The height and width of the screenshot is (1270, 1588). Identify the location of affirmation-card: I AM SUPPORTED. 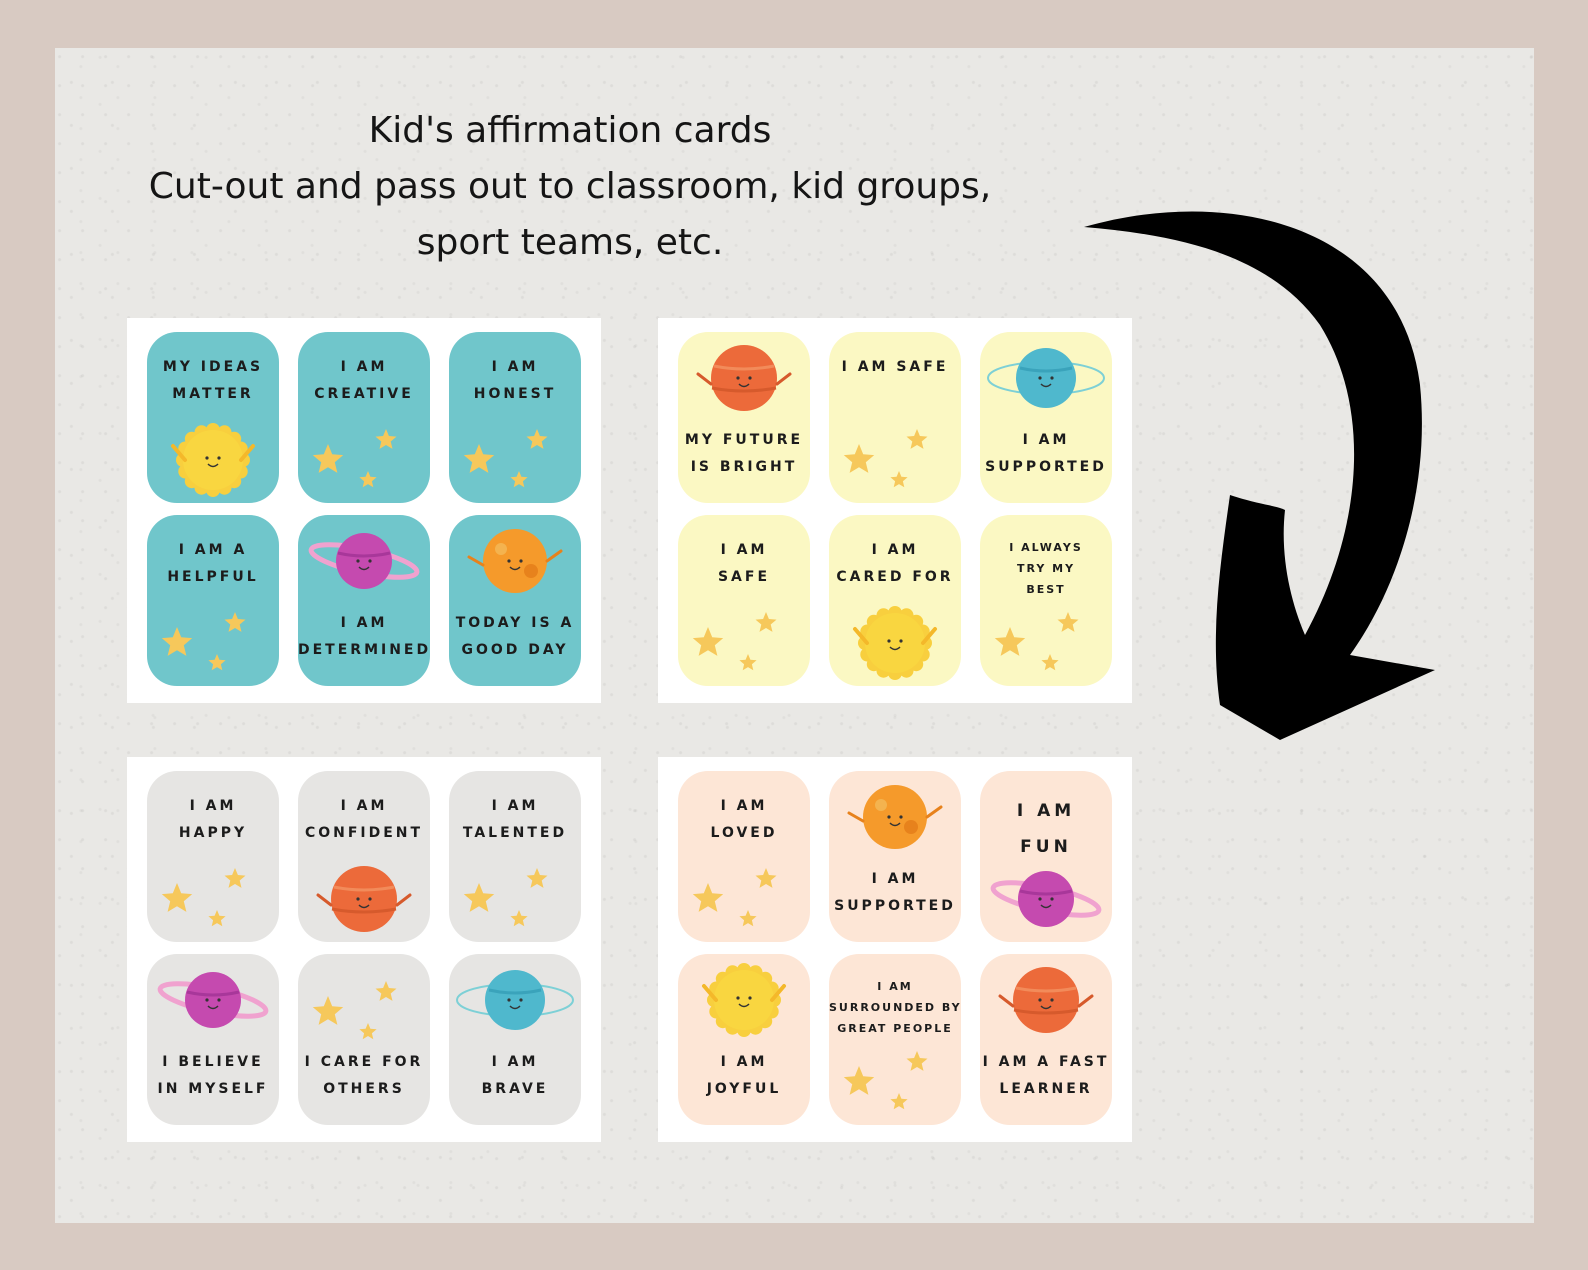
(895, 856).